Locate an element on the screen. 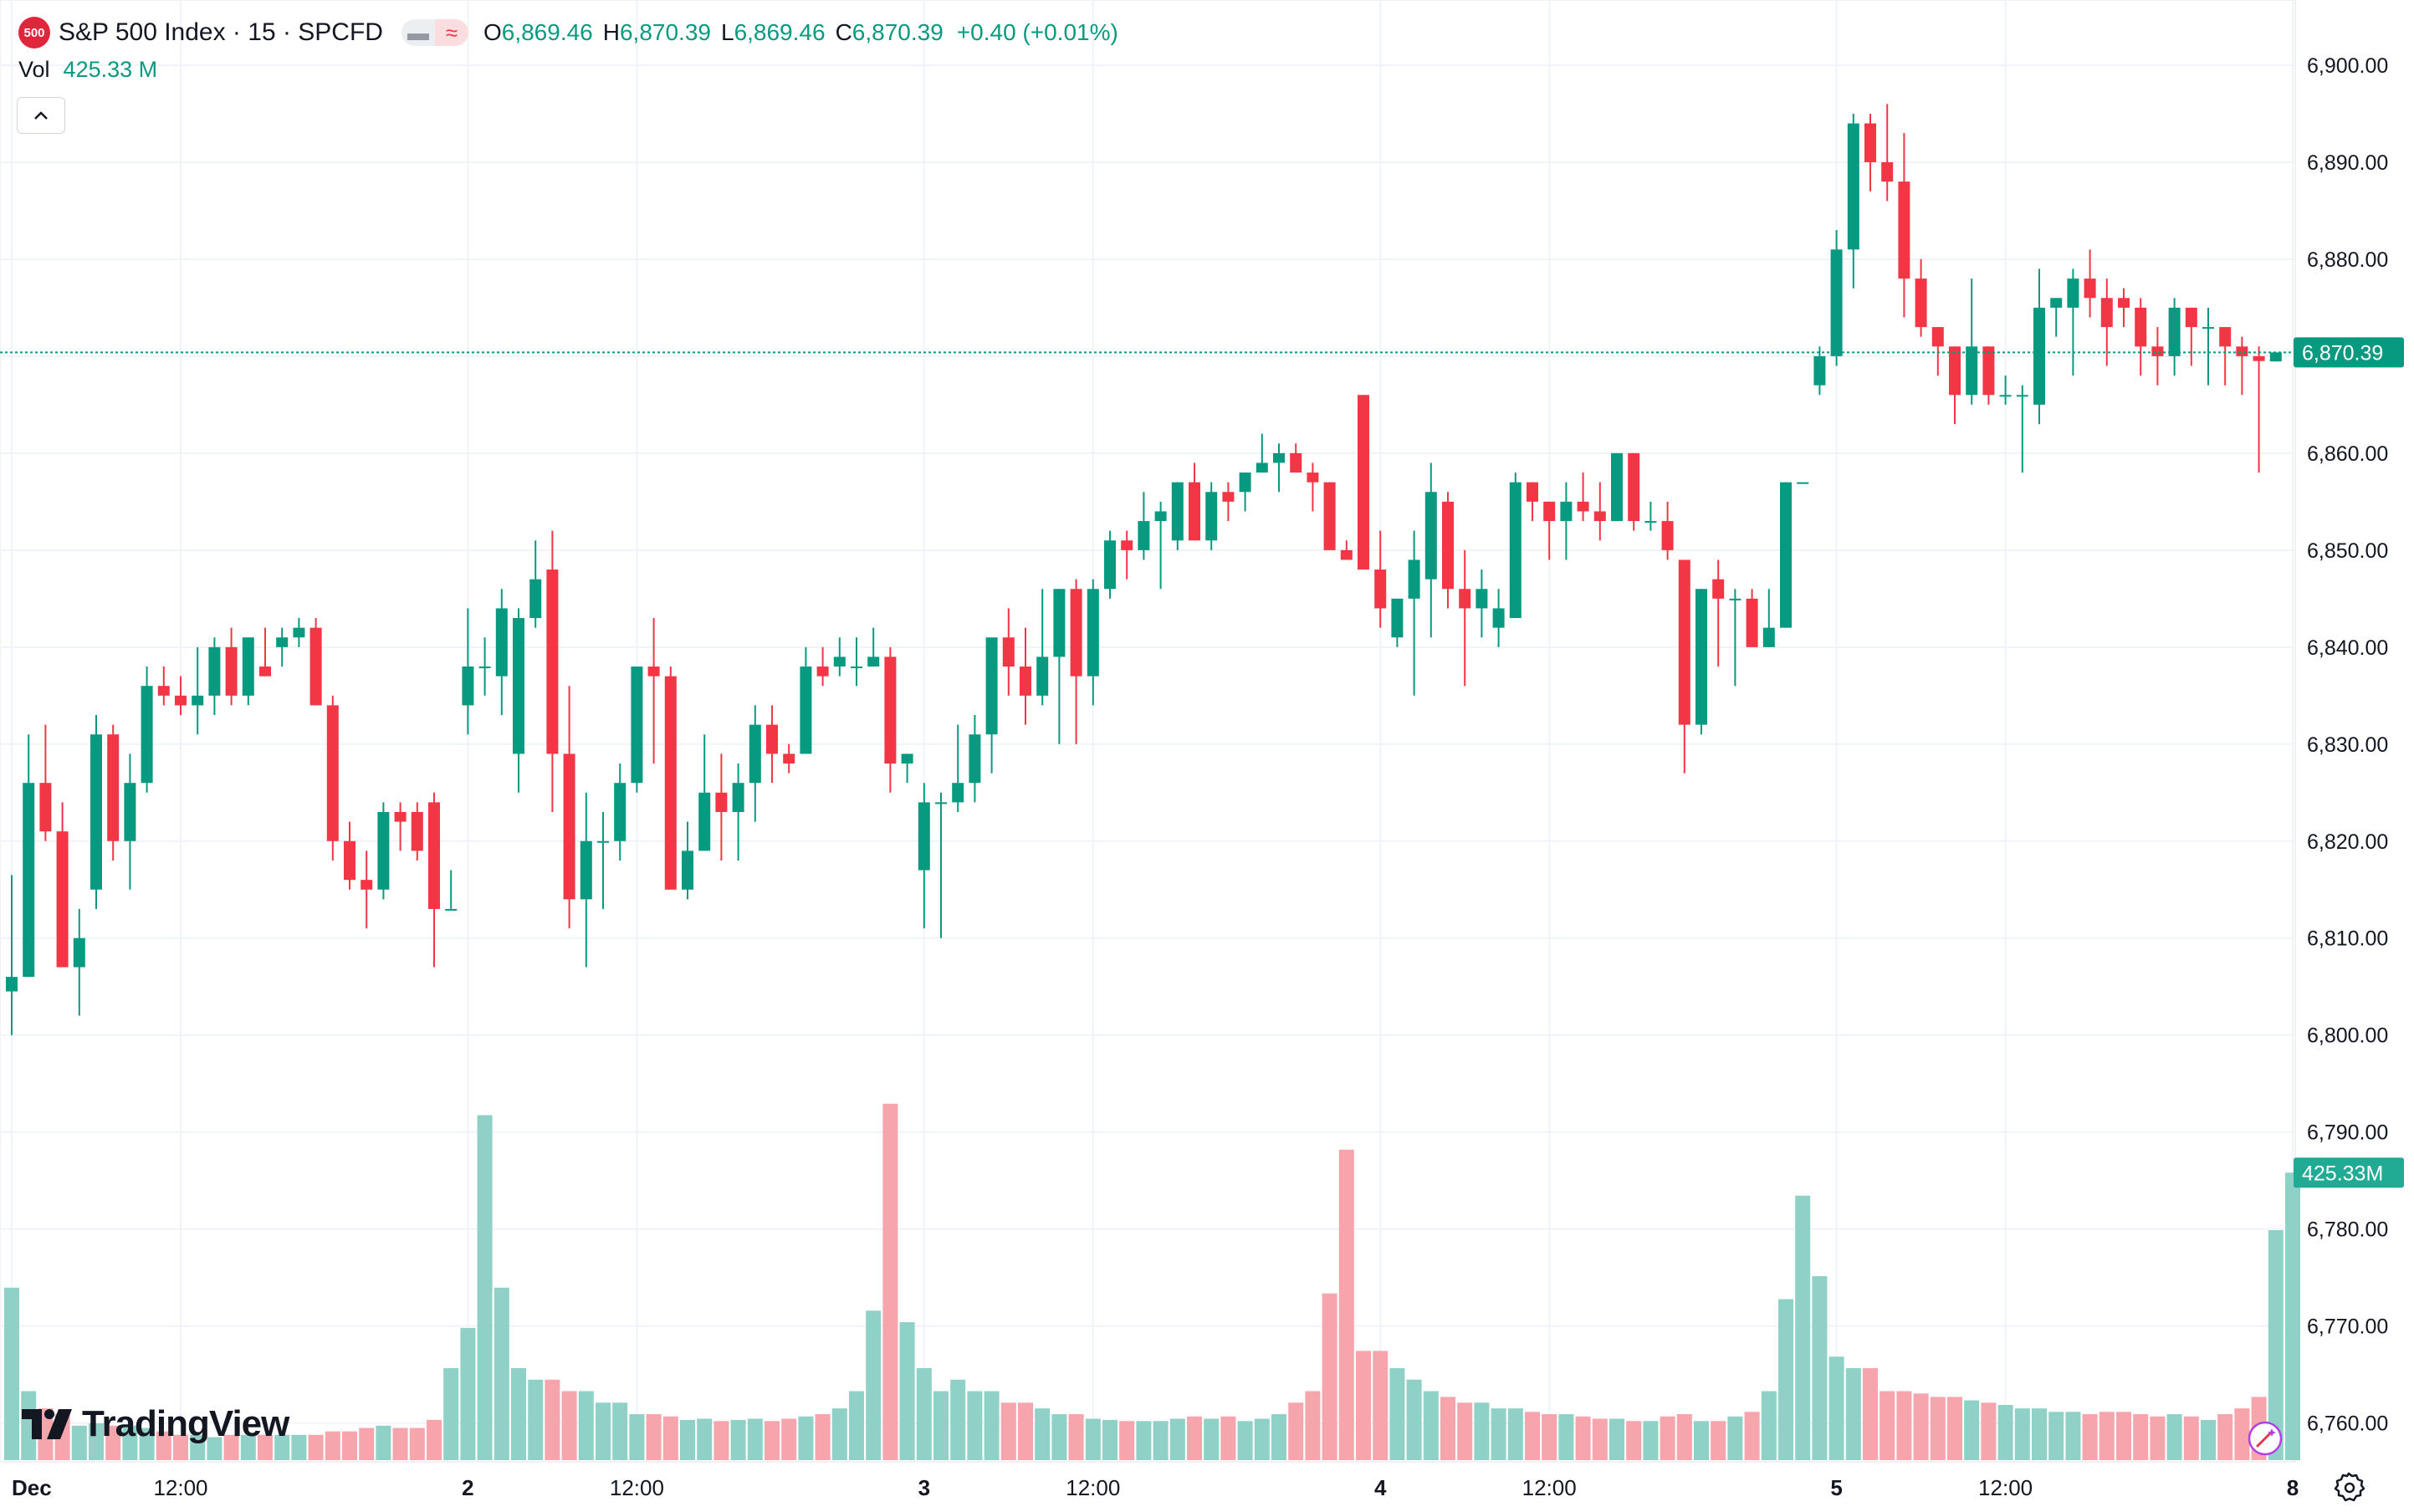 The height and width of the screenshot is (1512, 2414). volume-legend: Vol 425.33 M is located at coordinates (87, 70).